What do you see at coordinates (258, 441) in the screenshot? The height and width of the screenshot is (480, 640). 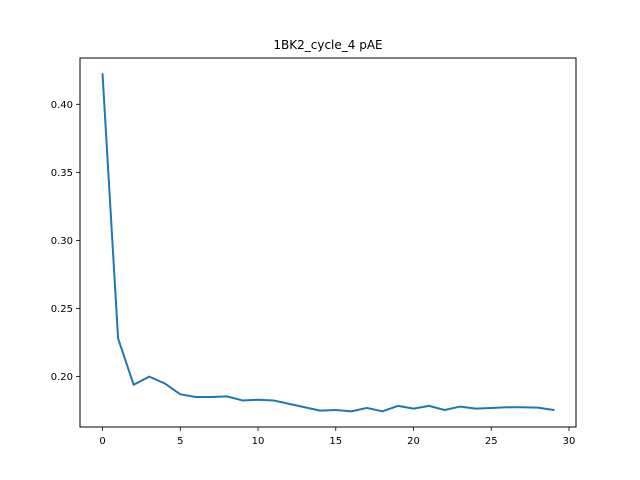 I see `x-tick-label: 10` at bounding box center [258, 441].